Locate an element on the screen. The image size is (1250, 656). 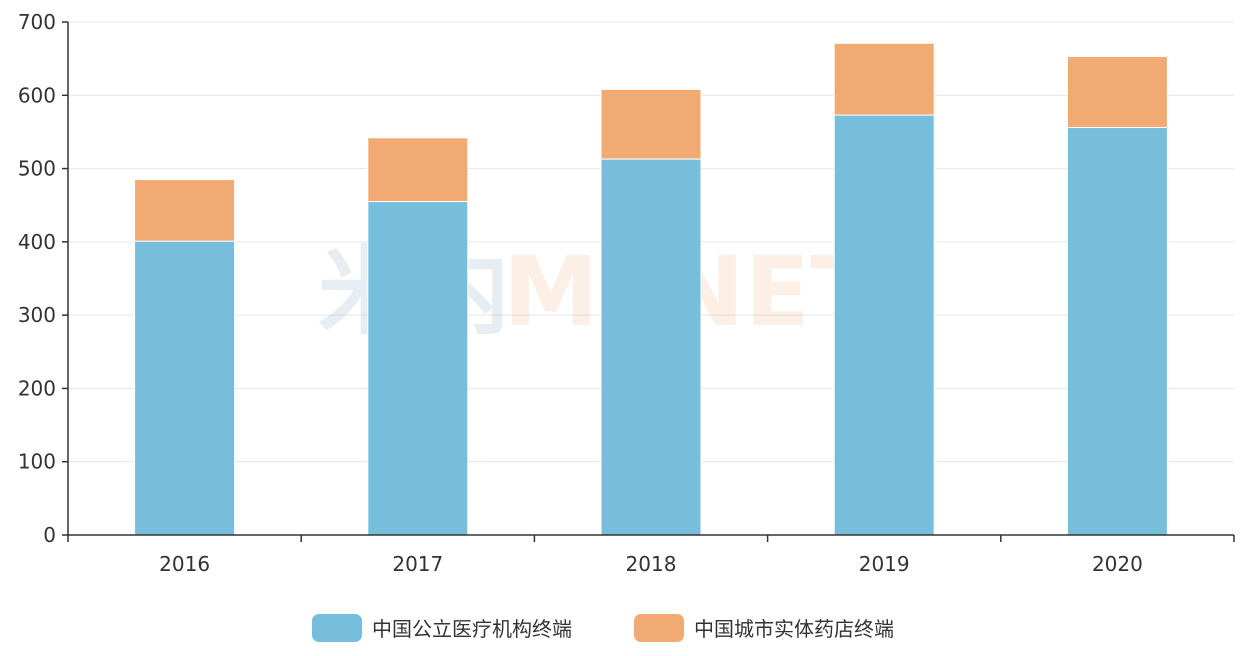
bar-public-medical-2017 is located at coordinates (418, 368).